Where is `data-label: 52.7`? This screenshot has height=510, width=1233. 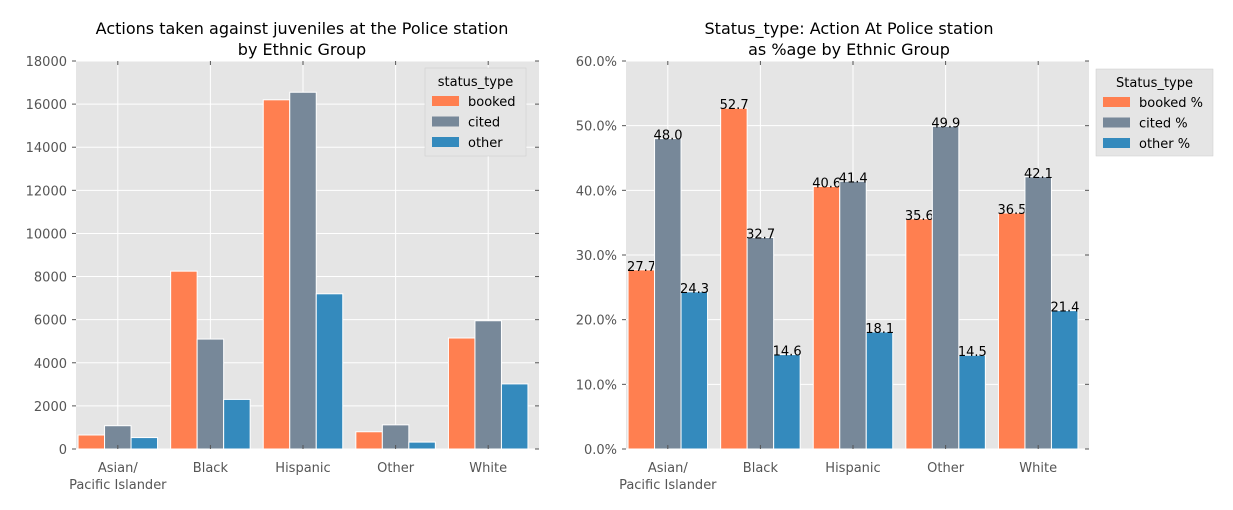
data-label: 52.7 is located at coordinates (734, 105).